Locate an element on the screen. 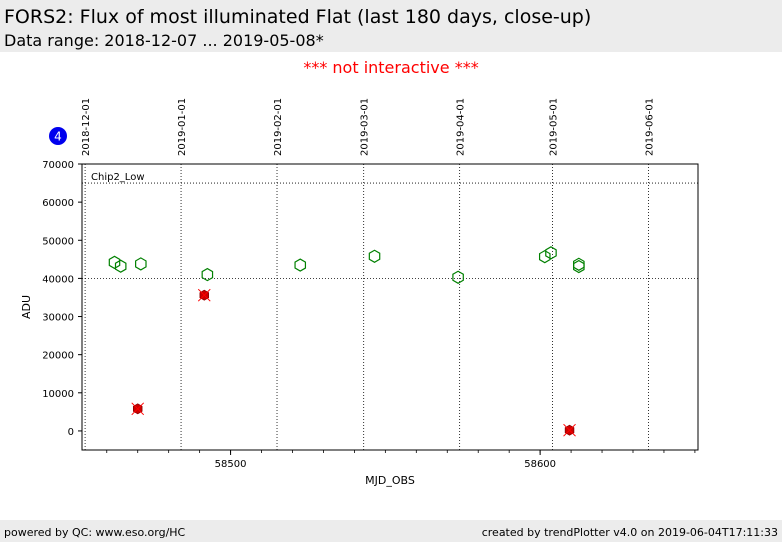 The image size is (782, 542). date-tick-label: 2019-03-01 is located at coordinates (365, 127).